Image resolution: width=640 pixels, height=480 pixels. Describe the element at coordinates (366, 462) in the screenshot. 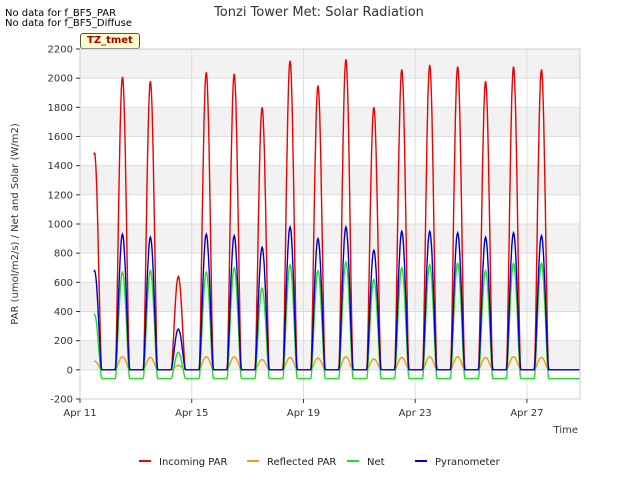

I see `legend-item: Net` at that location.